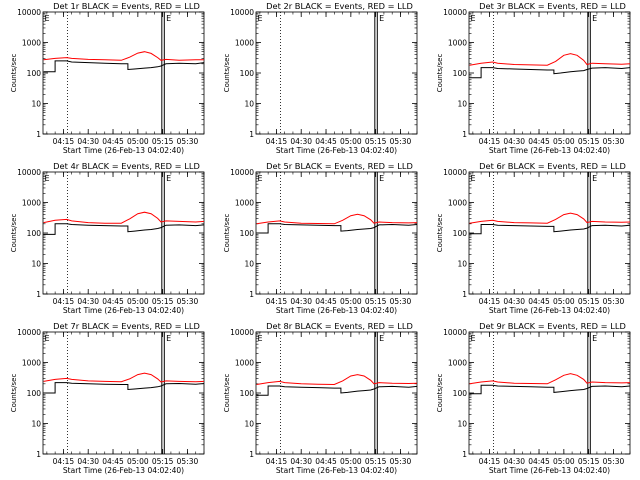  Describe the element at coordinates (126, 6) in the screenshot. I see `panel-title: Det 1r BLACK = Events, RED = LLD` at that location.